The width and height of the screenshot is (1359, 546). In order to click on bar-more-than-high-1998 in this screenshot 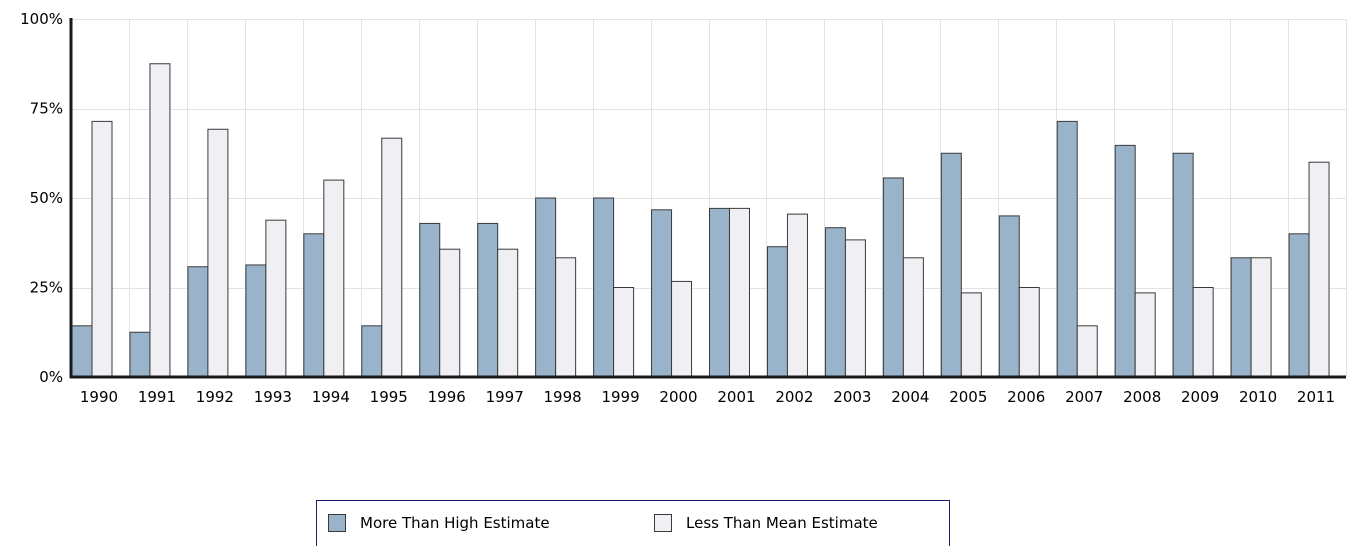, I will do `click(546, 287)`.